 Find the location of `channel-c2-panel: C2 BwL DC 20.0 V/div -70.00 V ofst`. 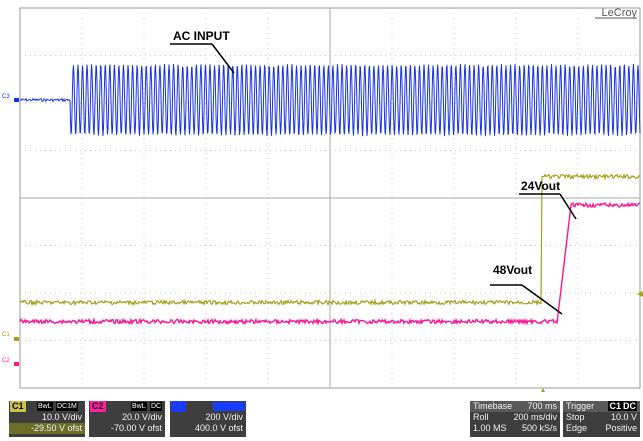

channel-c2-panel: C2 BwL DC 20.0 V/div -70.00 V ofst is located at coordinates (127, 419).